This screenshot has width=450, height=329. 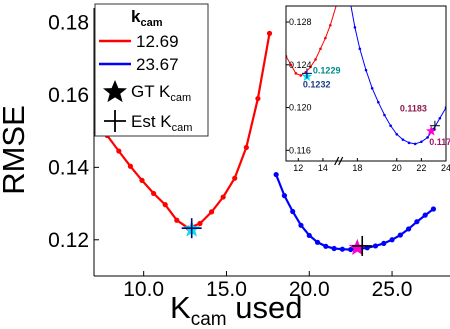 What do you see at coordinates (327, 71) in the screenshot?
I see `inset-annotation: 0.1229` at bounding box center [327, 71].